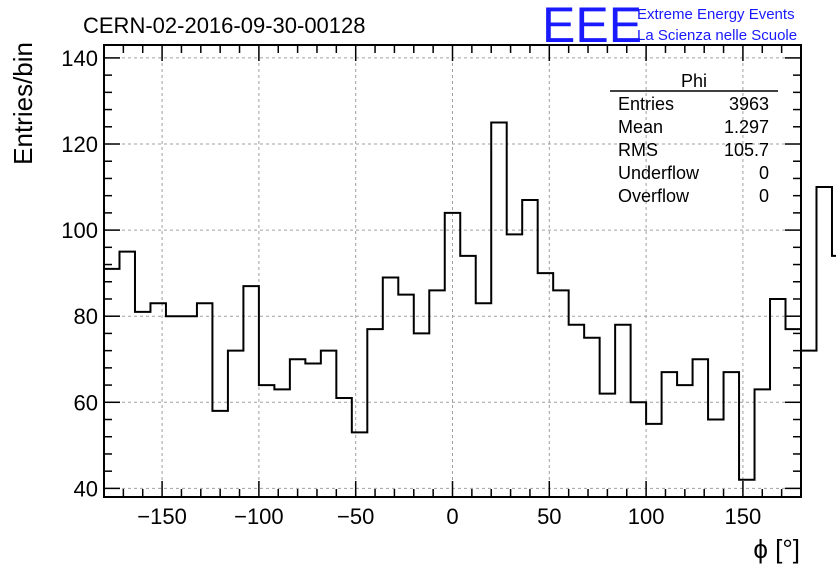 This screenshot has width=836, height=572. Describe the element at coordinates (224, 25) in the screenshot. I see `chart-title: CERN-02-2016-09-30-00128` at that location.